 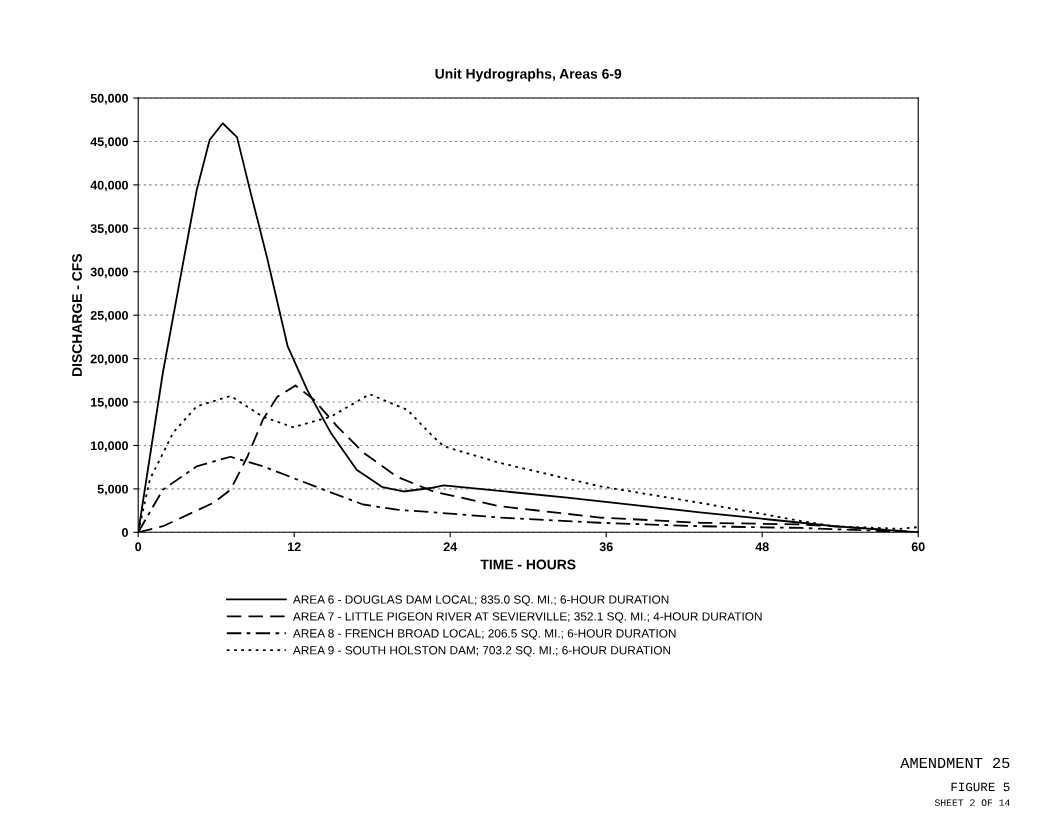 What do you see at coordinates (972, 802) in the screenshot?
I see `text: SHEET 2 OF 14` at bounding box center [972, 802].